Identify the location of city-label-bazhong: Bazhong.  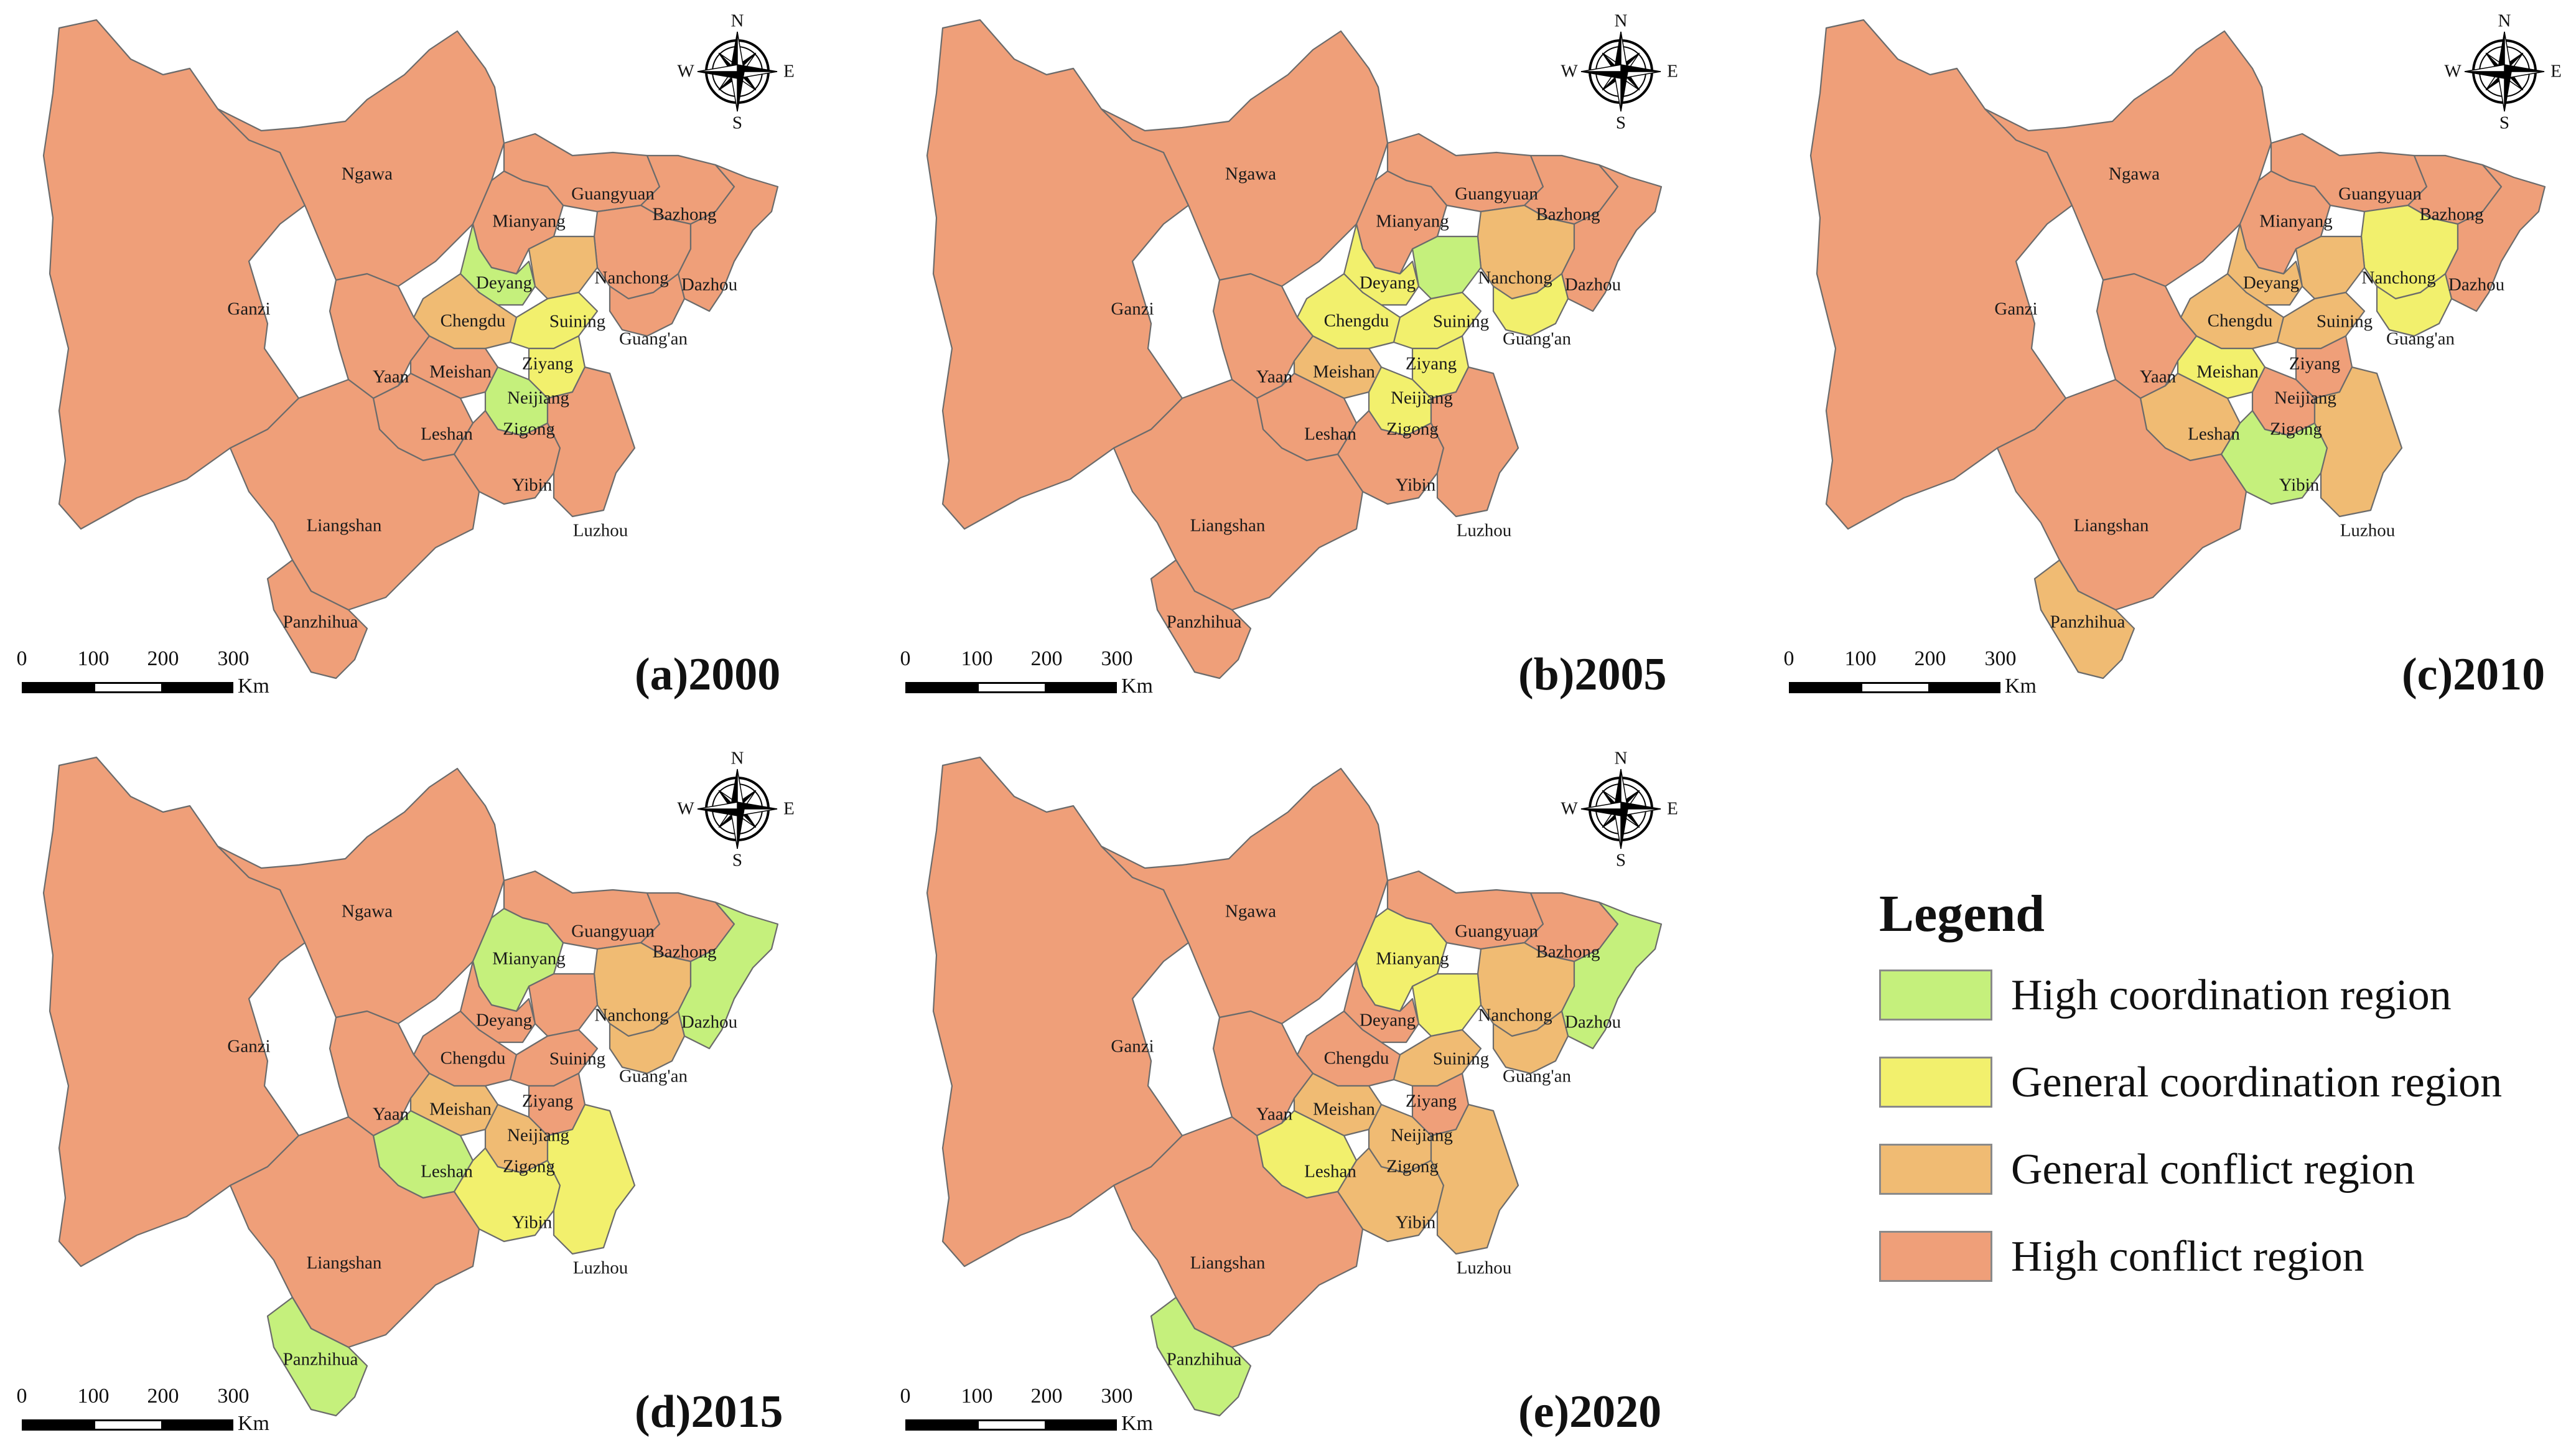
(684, 952).